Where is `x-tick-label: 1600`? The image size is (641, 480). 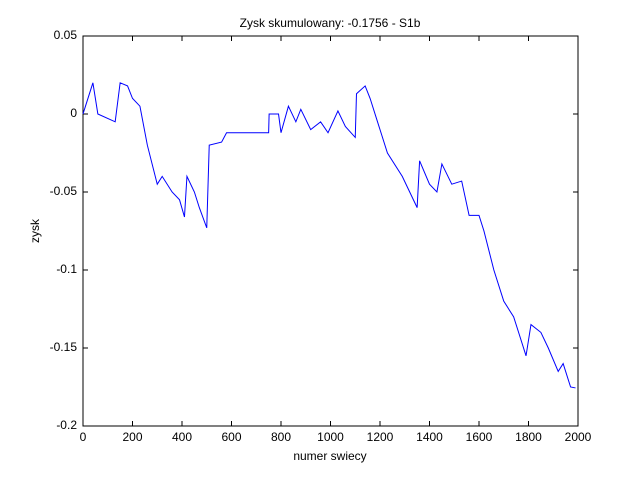 x-tick-label: 1600 is located at coordinates (479, 437).